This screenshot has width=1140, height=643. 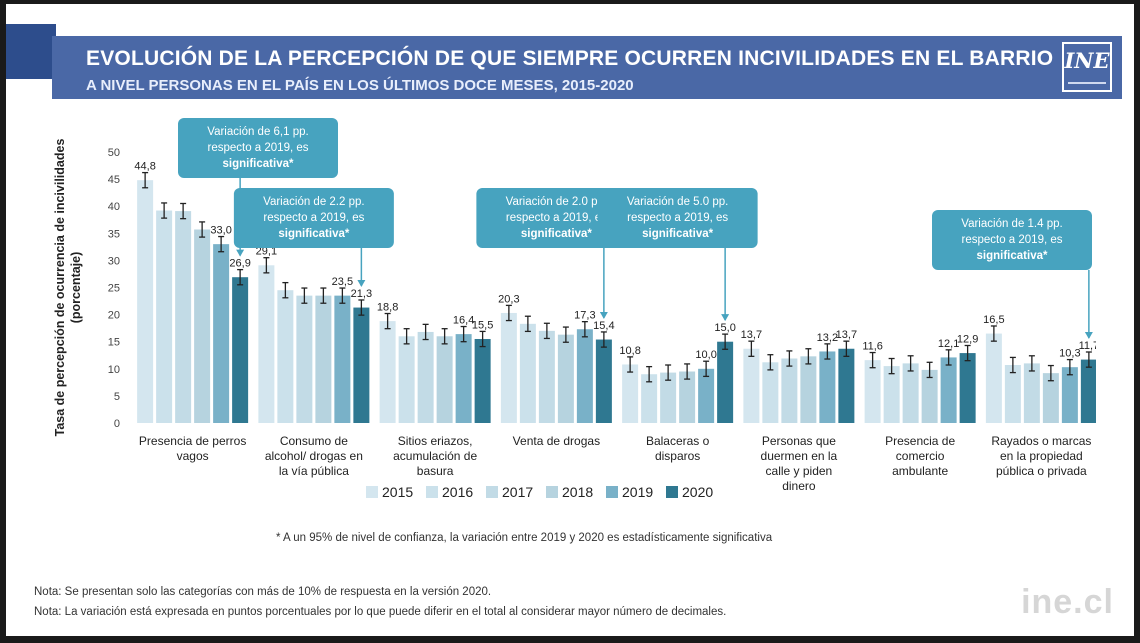 What do you see at coordinates (463, 321) in the screenshot?
I see `data-label: 16,4` at bounding box center [463, 321].